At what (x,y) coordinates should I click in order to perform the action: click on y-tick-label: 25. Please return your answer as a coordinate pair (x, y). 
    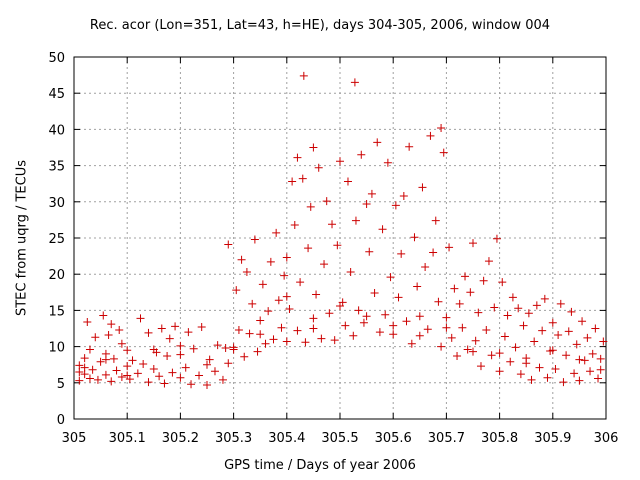
    Looking at the image, I should click on (56, 239).